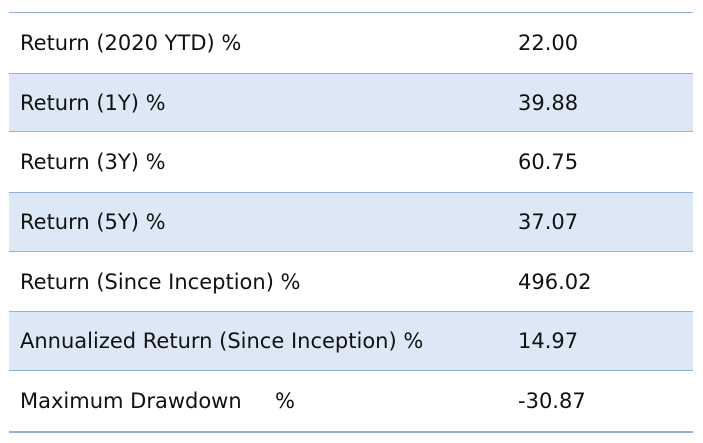 The width and height of the screenshot is (703, 443). Describe the element at coordinates (555, 281) in the screenshot. I see `row-value: 496.02` at that location.